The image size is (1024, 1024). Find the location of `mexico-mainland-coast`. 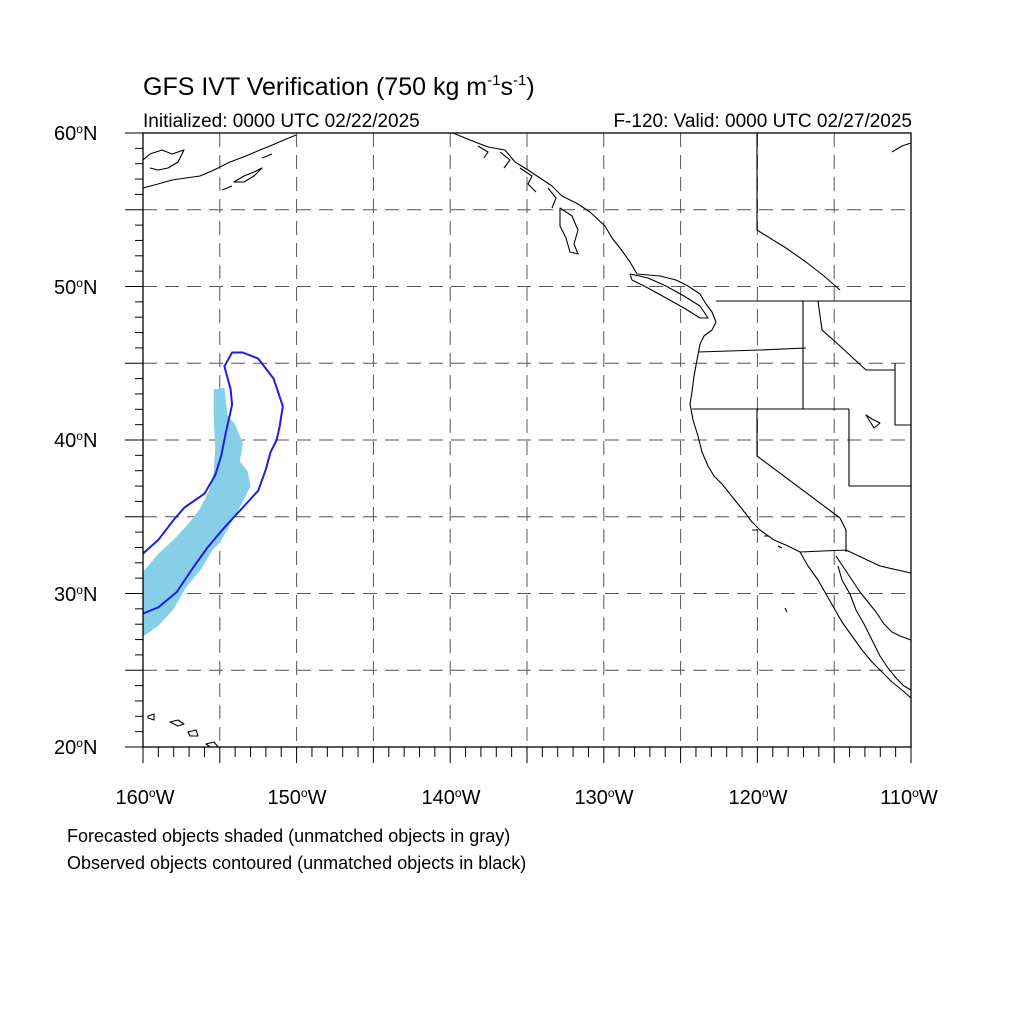

mexico-mainland-coast is located at coordinates (874, 628).